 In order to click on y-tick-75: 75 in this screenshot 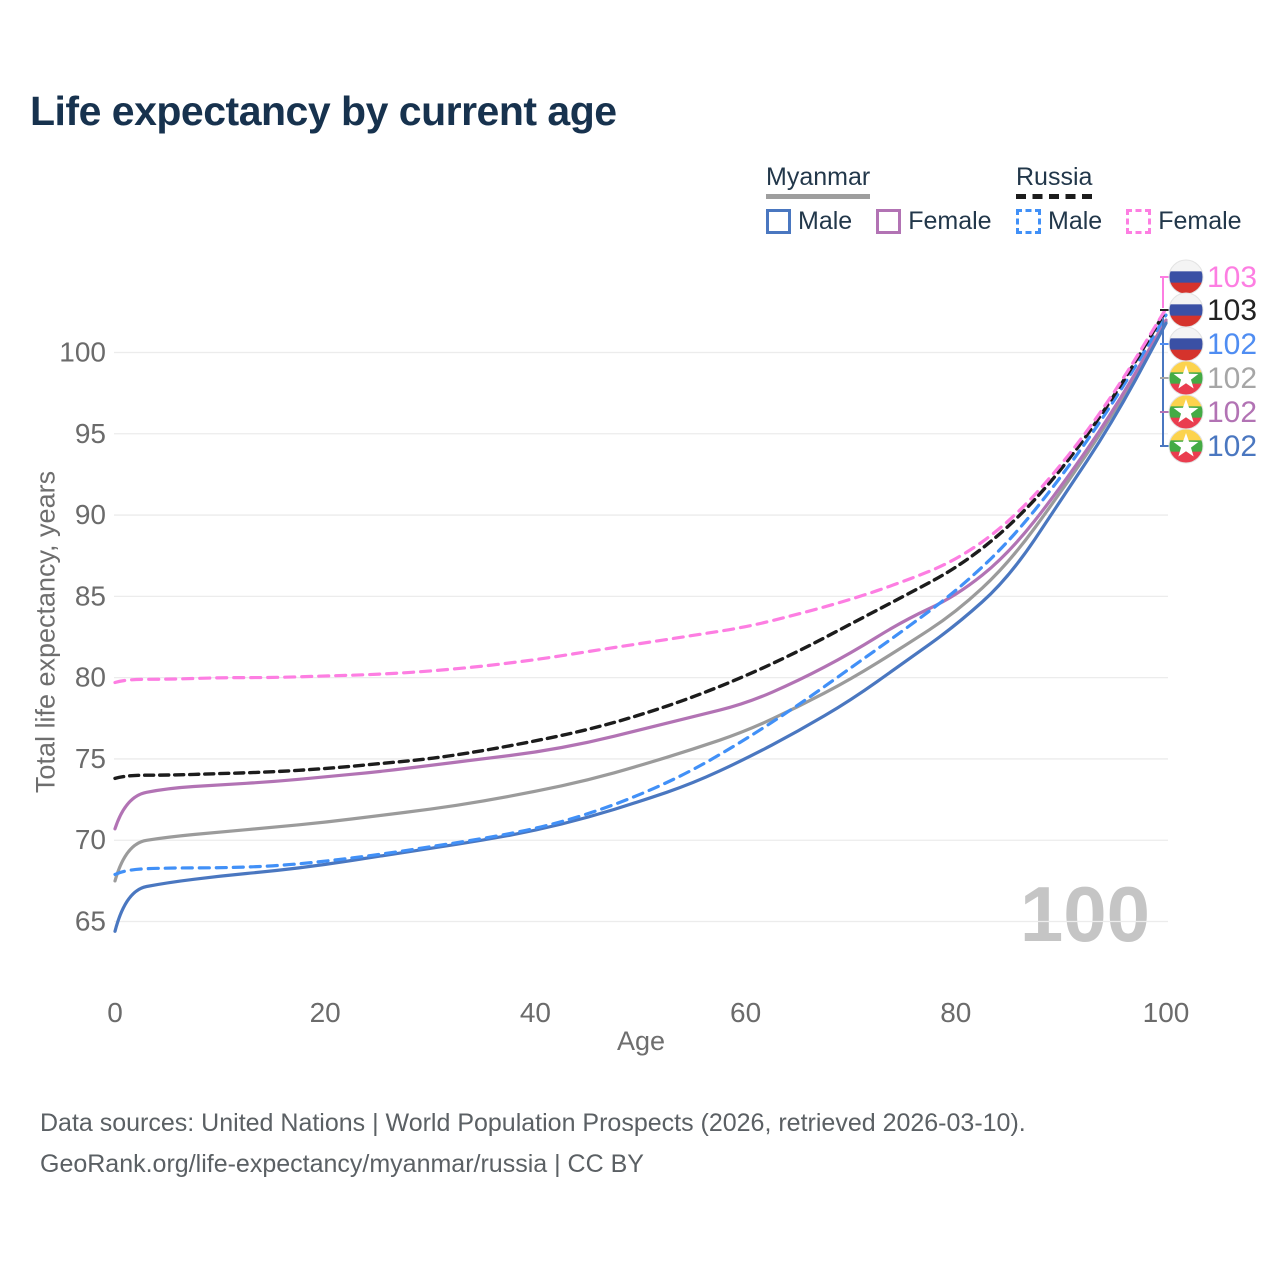, I will do `click(90, 758)`.